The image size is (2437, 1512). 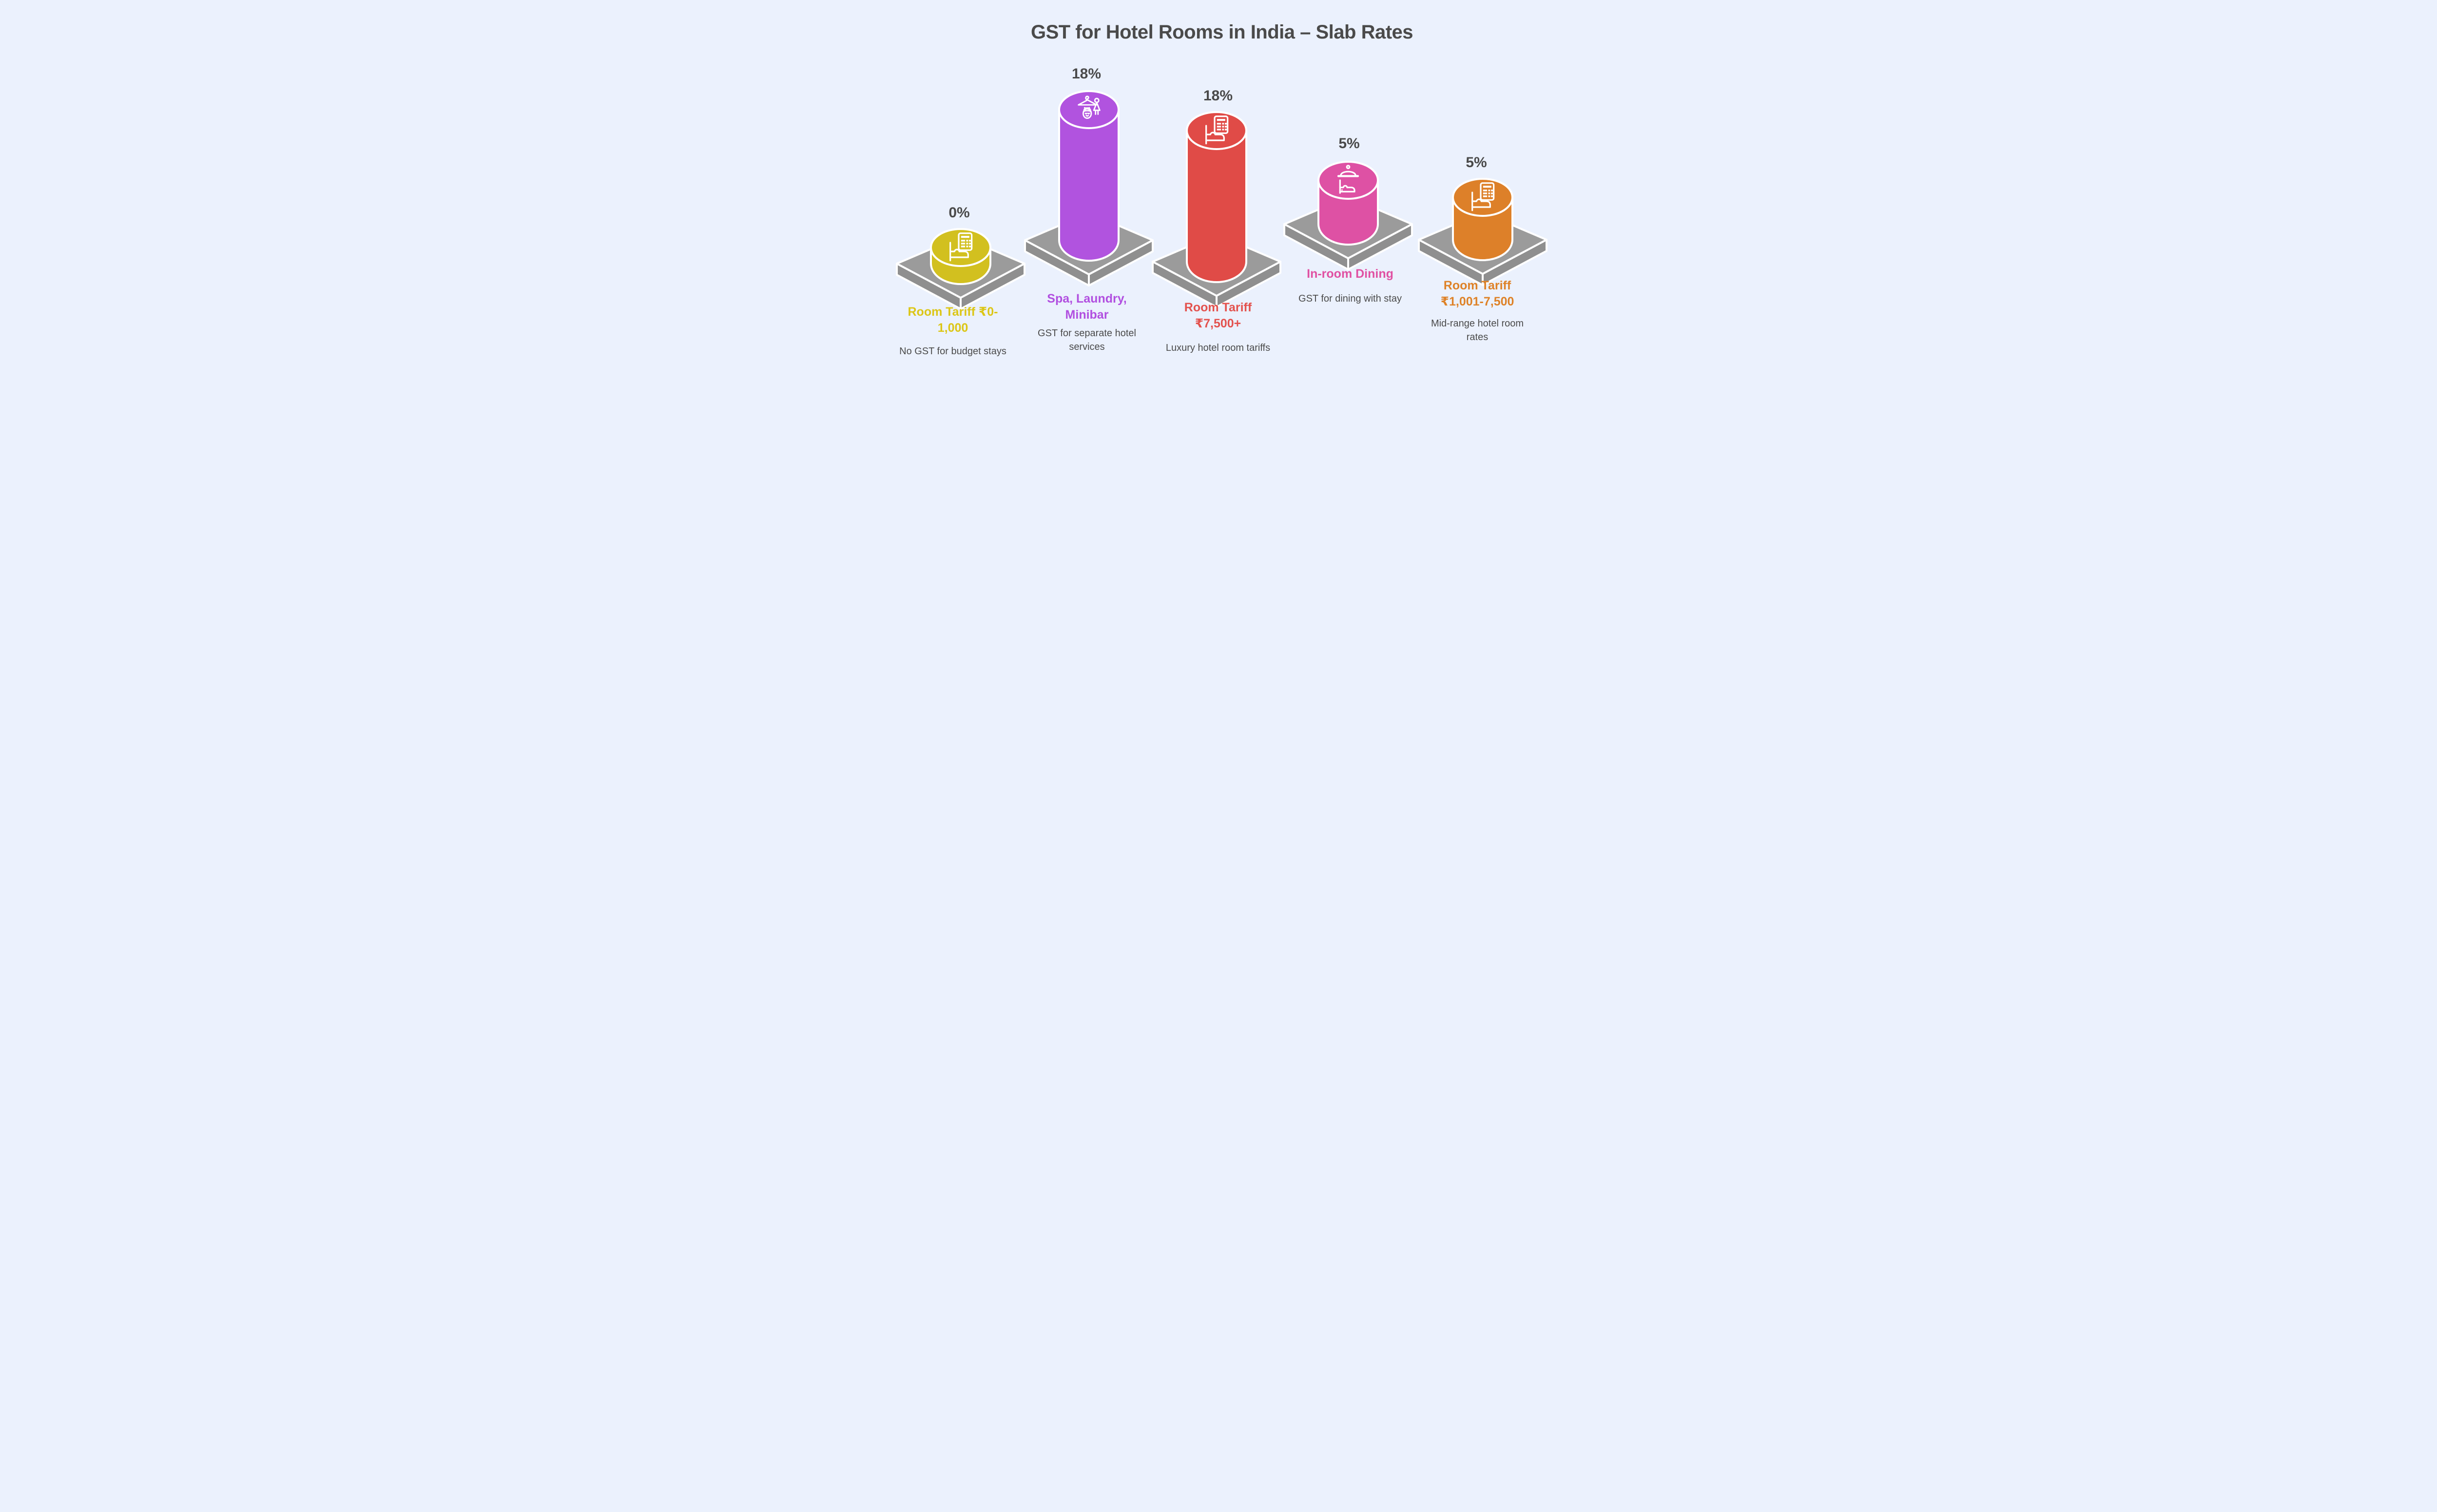 I want to click on slab-description-2: Luxury hotel room tariffs, so click(x=1218, y=348).